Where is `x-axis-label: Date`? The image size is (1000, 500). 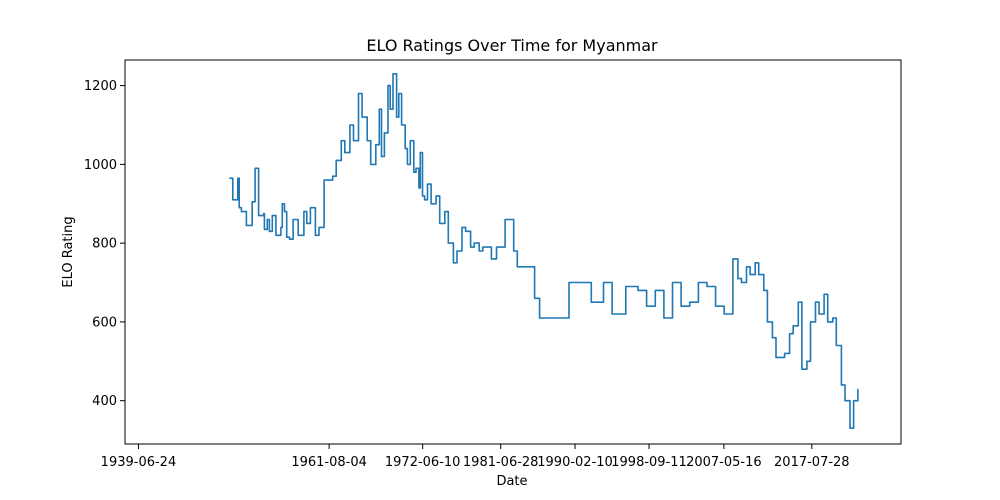 x-axis-label: Date is located at coordinates (511, 481).